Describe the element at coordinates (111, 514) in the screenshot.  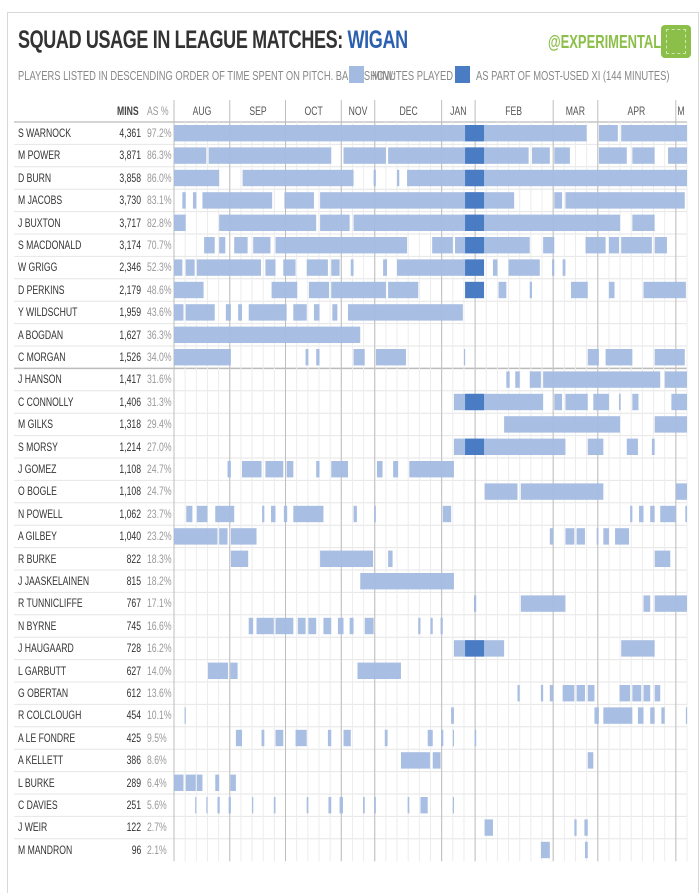
I see `player-minutes: 1,062` at that location.